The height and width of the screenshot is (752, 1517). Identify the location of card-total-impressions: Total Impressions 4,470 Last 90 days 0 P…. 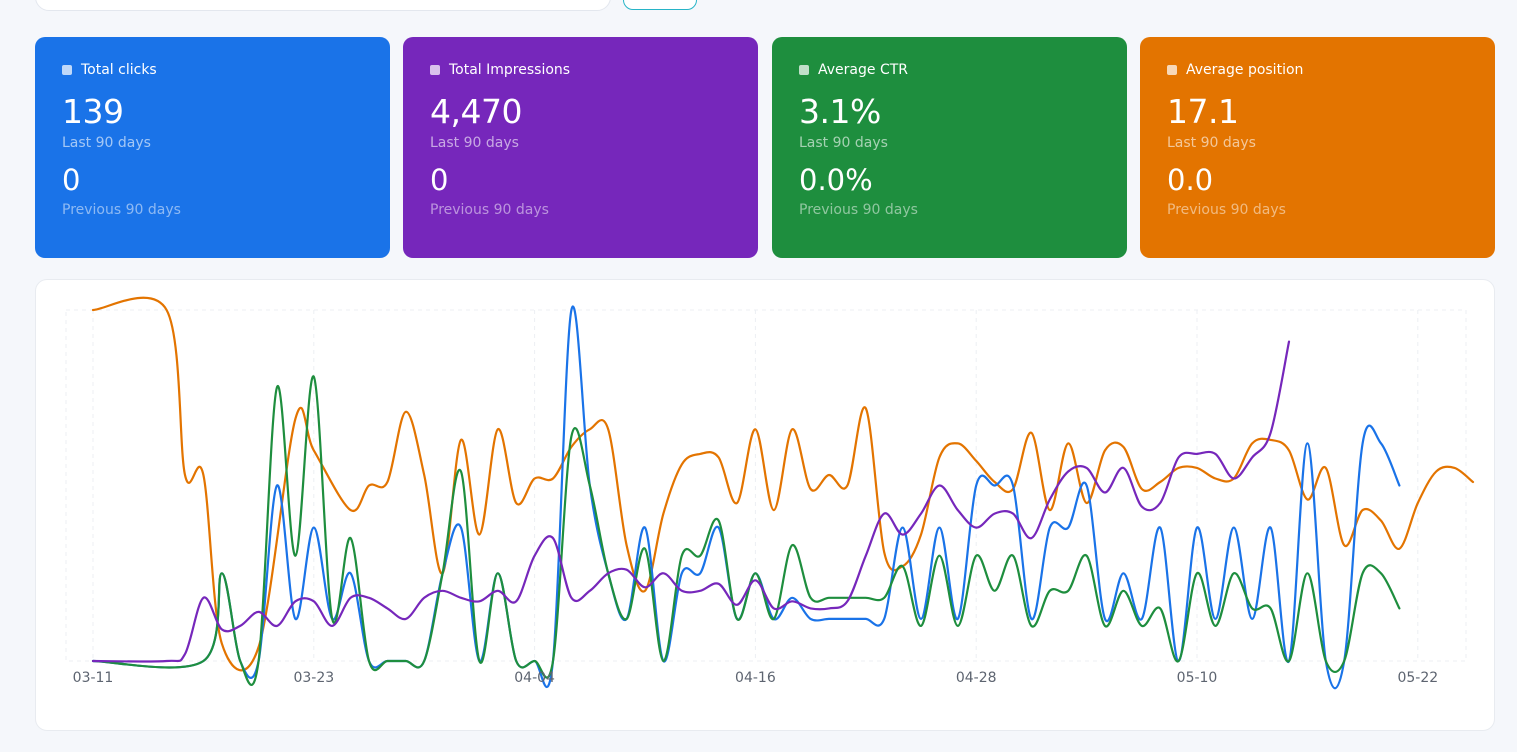
(580, 147).